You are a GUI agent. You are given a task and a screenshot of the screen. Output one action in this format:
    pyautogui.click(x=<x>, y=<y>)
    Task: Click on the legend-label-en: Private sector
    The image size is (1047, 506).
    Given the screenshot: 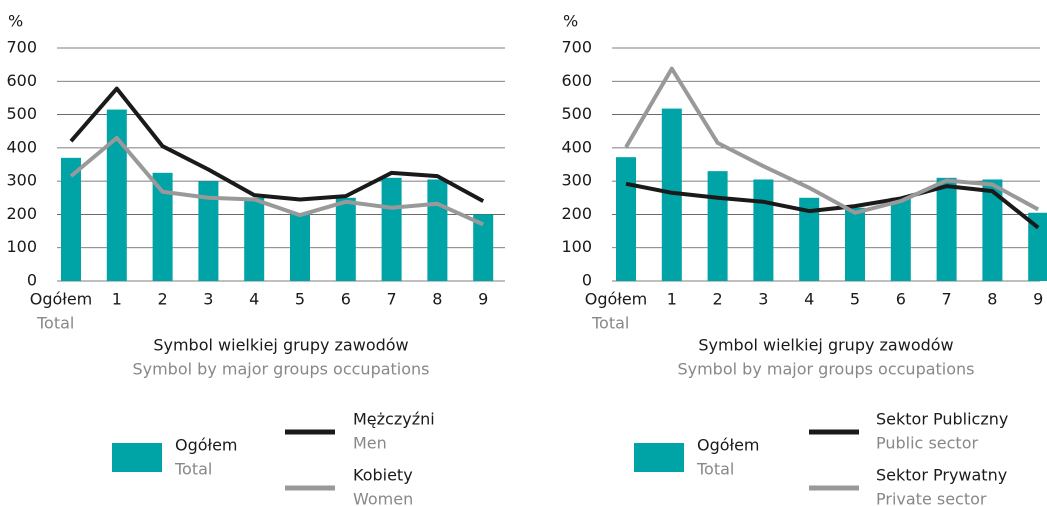 What is the action you would take?
    pyautogui.click(x=931, y=498)
    